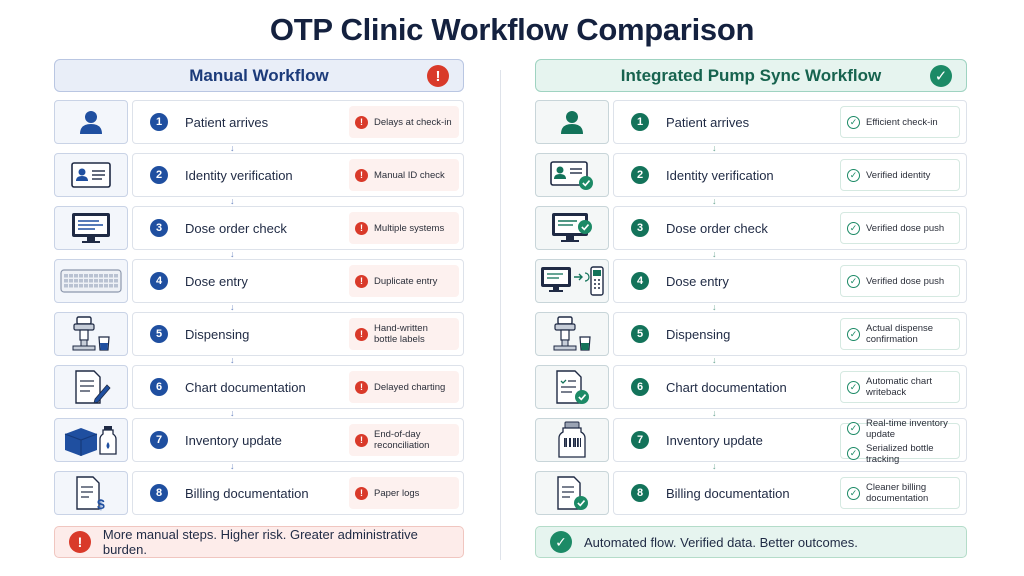 This screenshot has width=1024, height=576. I want to click on step-status-tag: ✓ Efficient check-in, so click(900, 122).